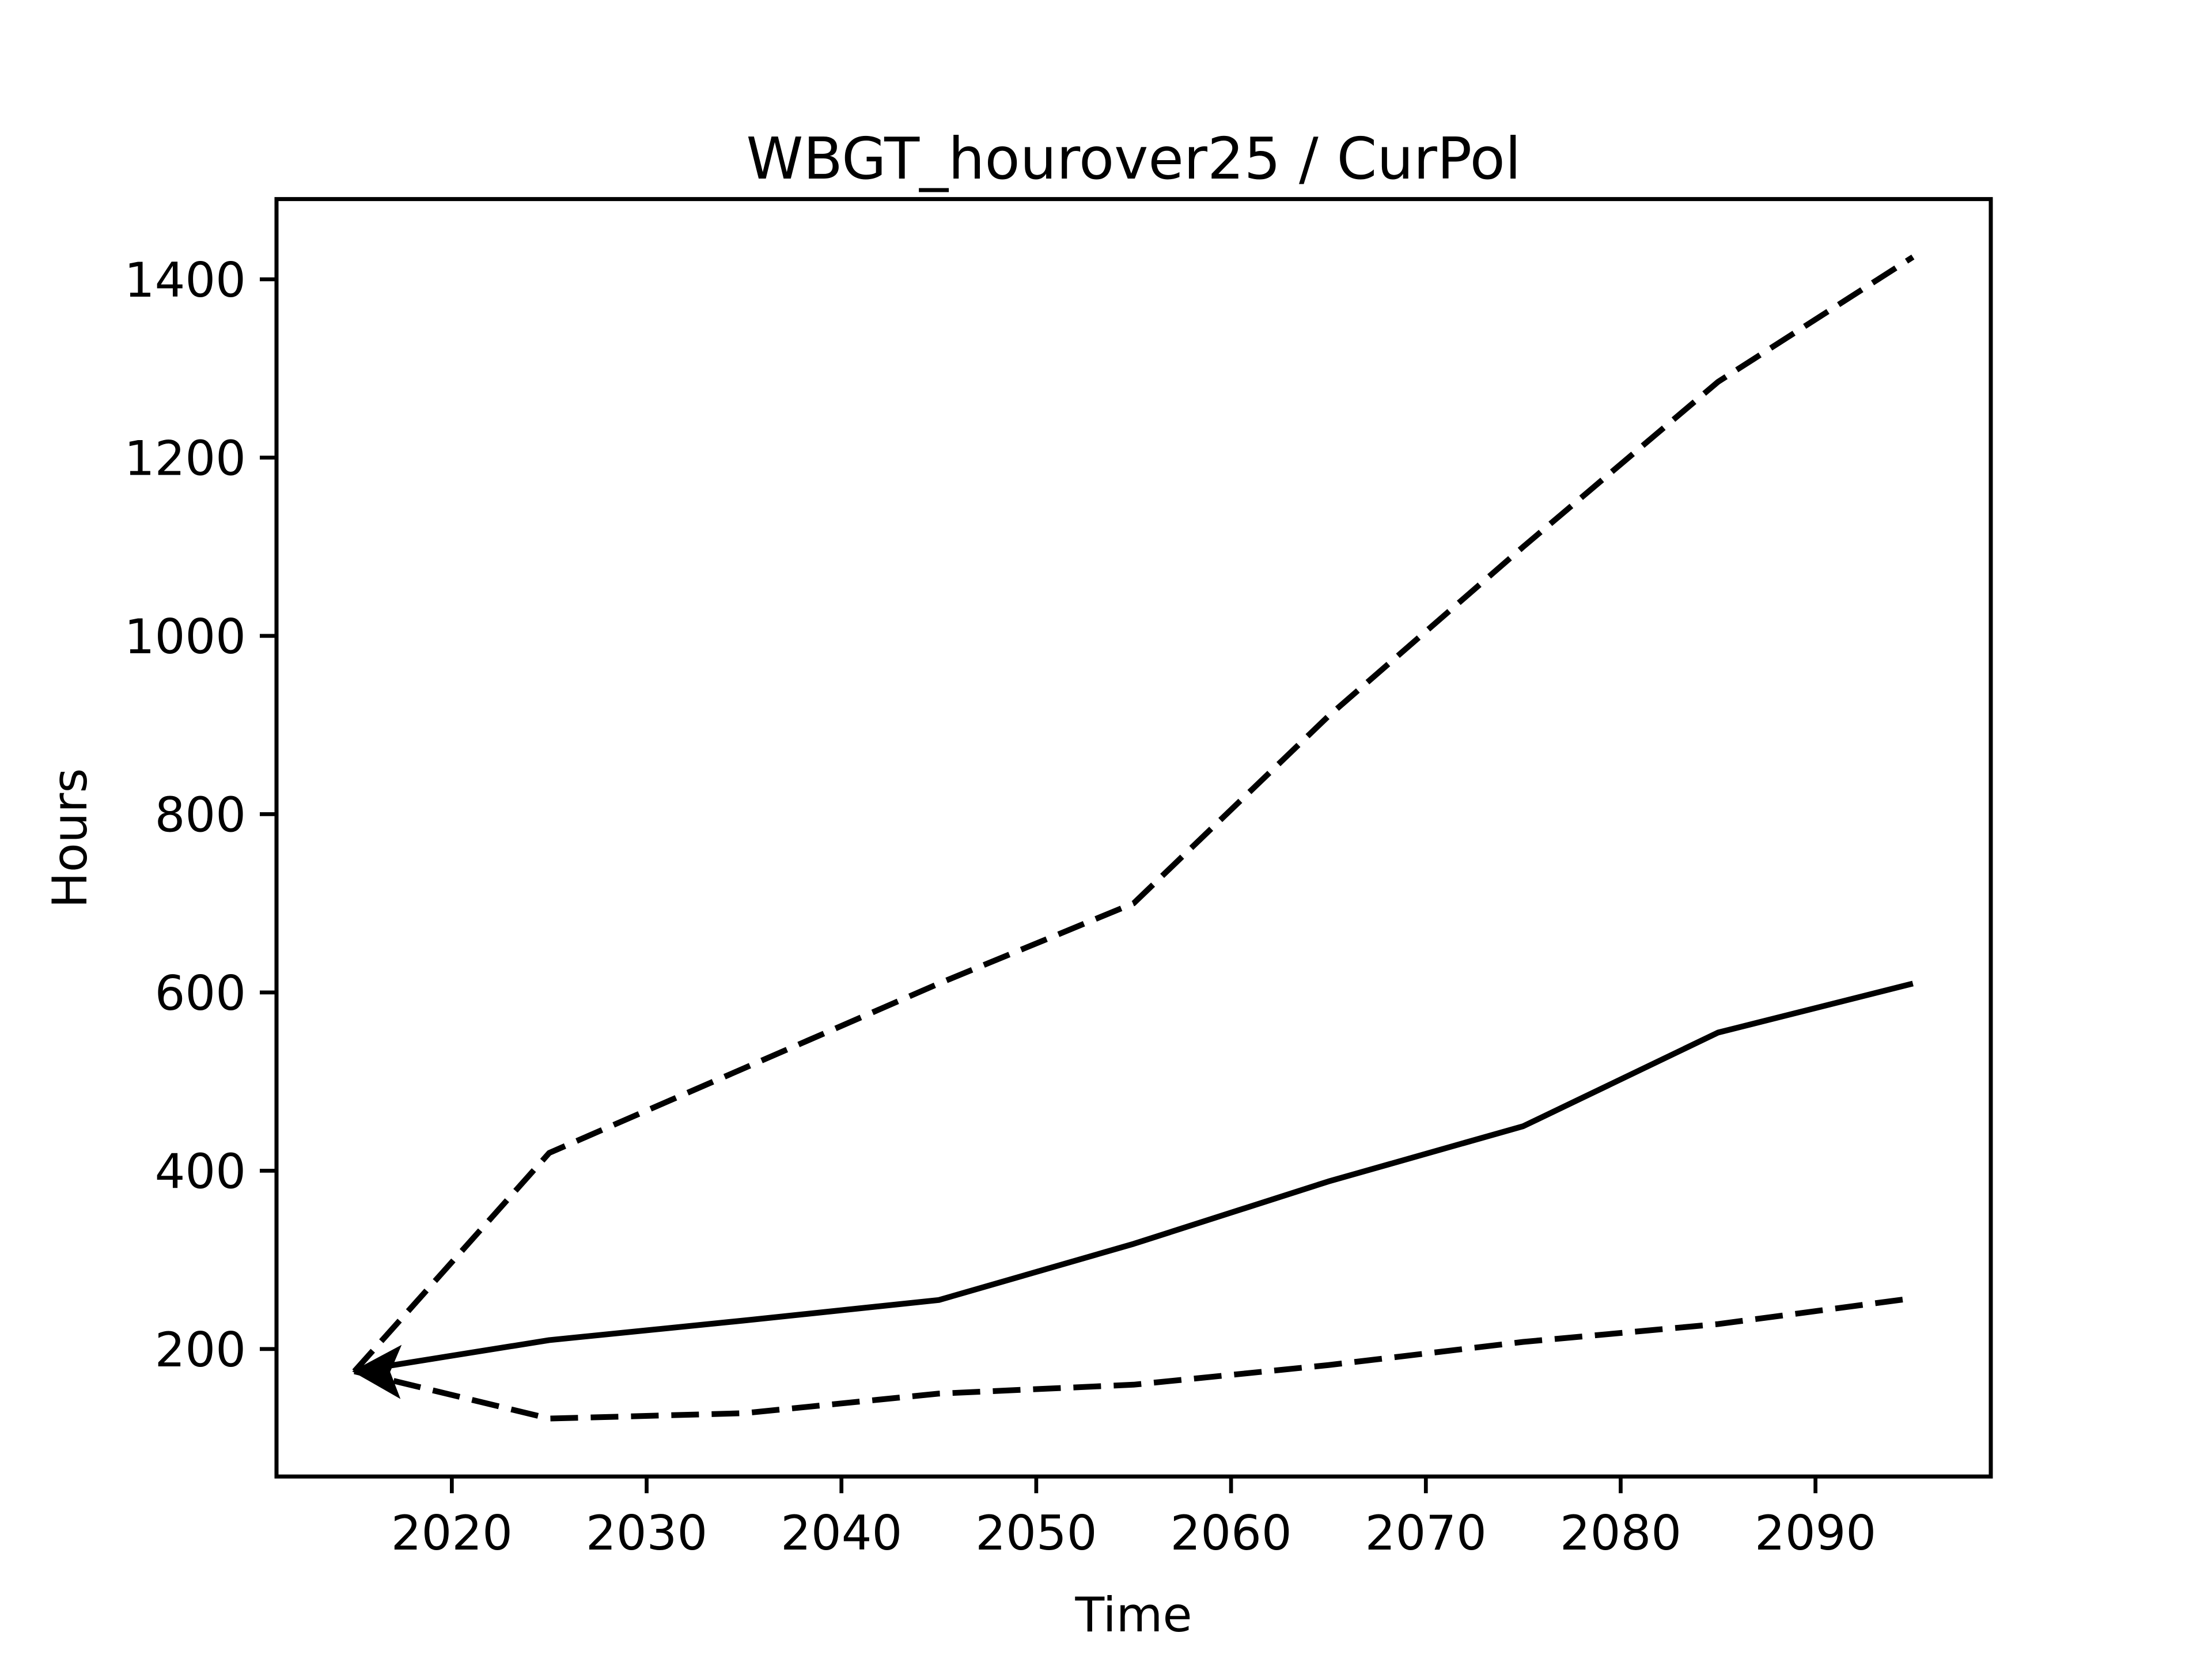  I want to click on y-tick-label: 1000, so click(185, 637).